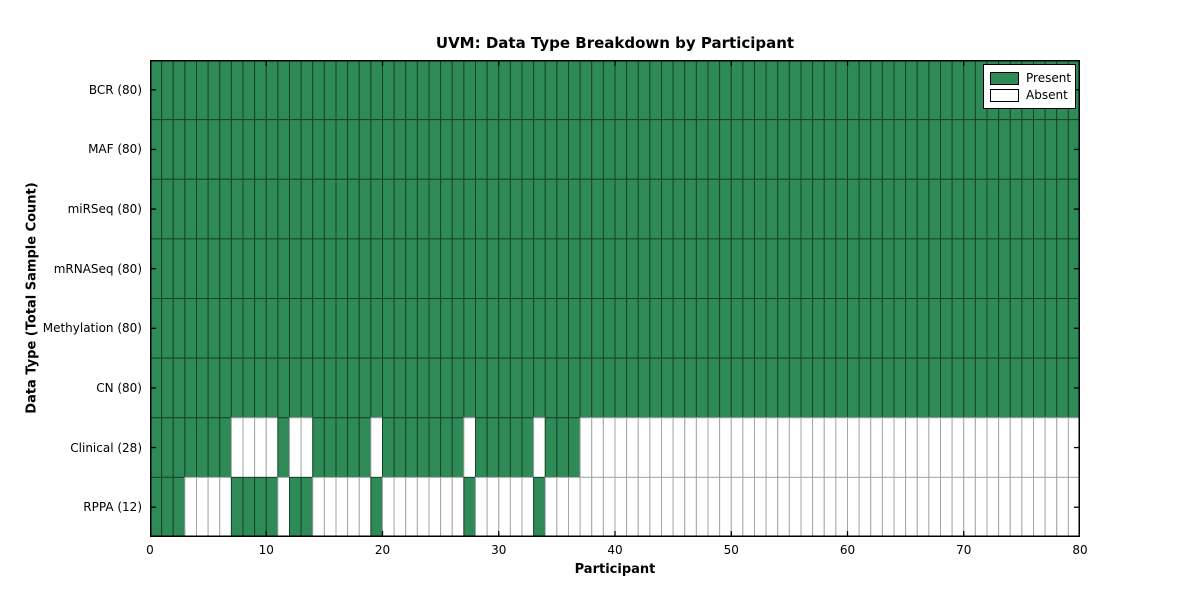  Describe the element at coordinates (615, 569) in the screenshot. I see `x-axis-label: Participant` at that location.